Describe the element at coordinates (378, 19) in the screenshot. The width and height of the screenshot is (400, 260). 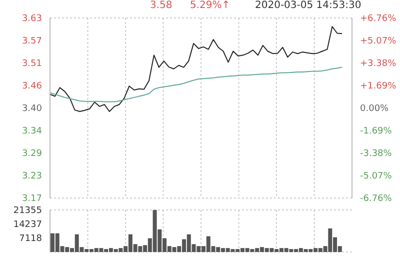
I see `y2-tick-label: +6.76%` at that location.